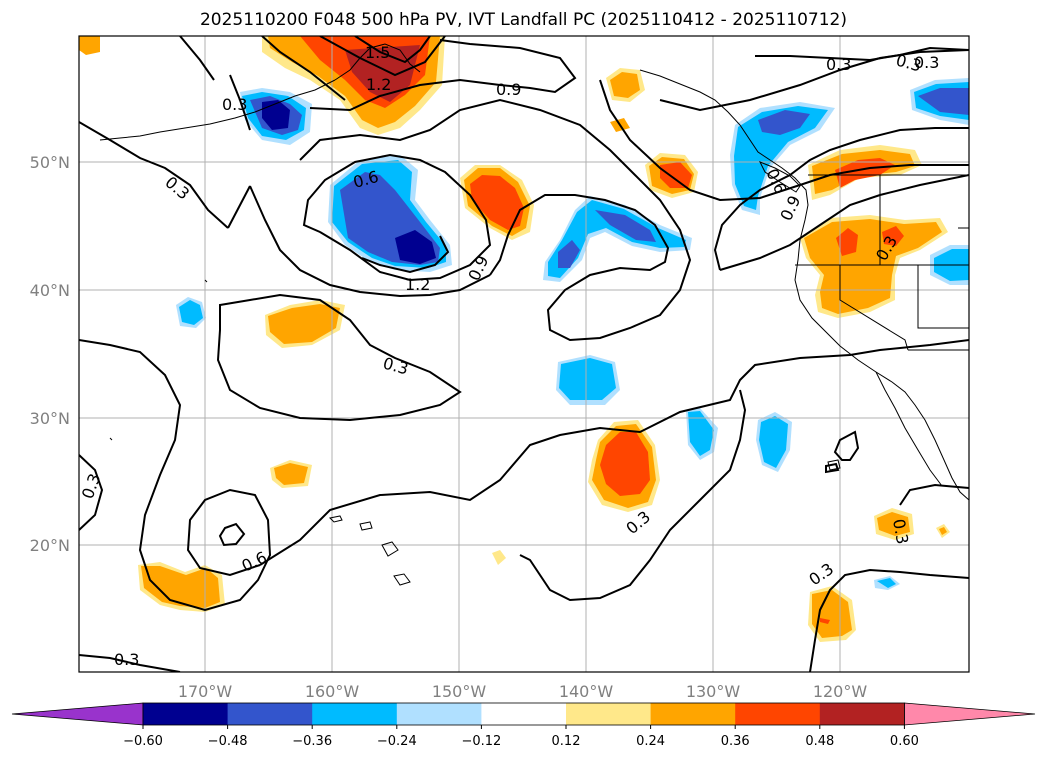 The height and width of the screenshot is (765, 1047). I want to click on lon-label: 140°W, so click(586, 691).